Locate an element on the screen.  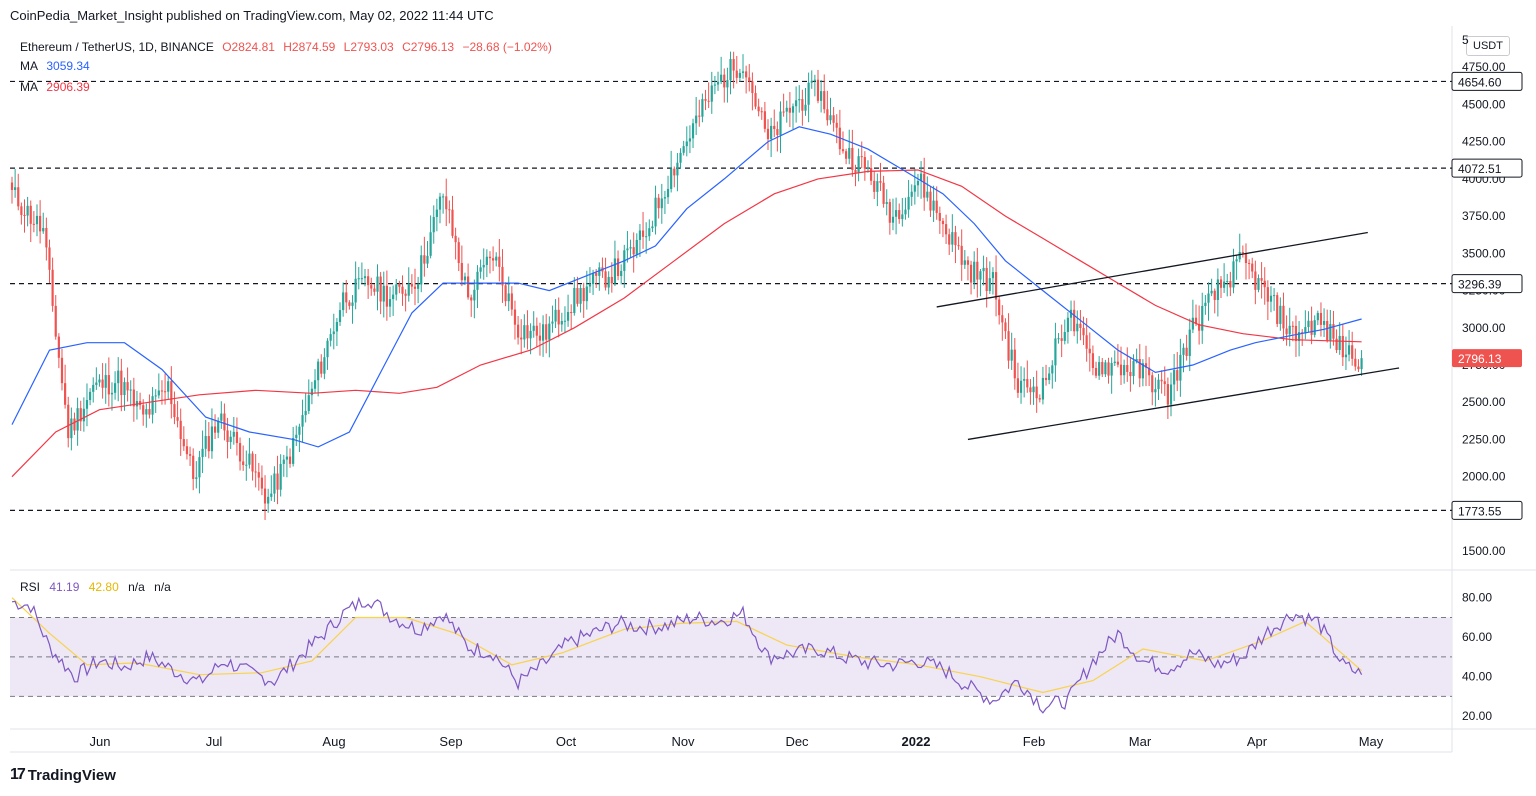
channel-upper-line is located at coordinates (1152, 269).